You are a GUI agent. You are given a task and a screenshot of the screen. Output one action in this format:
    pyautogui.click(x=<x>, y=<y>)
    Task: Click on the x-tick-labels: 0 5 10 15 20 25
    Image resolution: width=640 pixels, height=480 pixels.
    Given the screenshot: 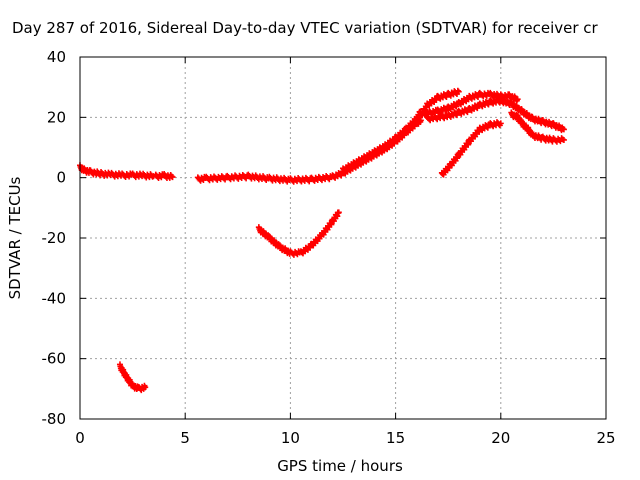 What is the action you would take?
    pyautogui.click(x=345, y=438)
    